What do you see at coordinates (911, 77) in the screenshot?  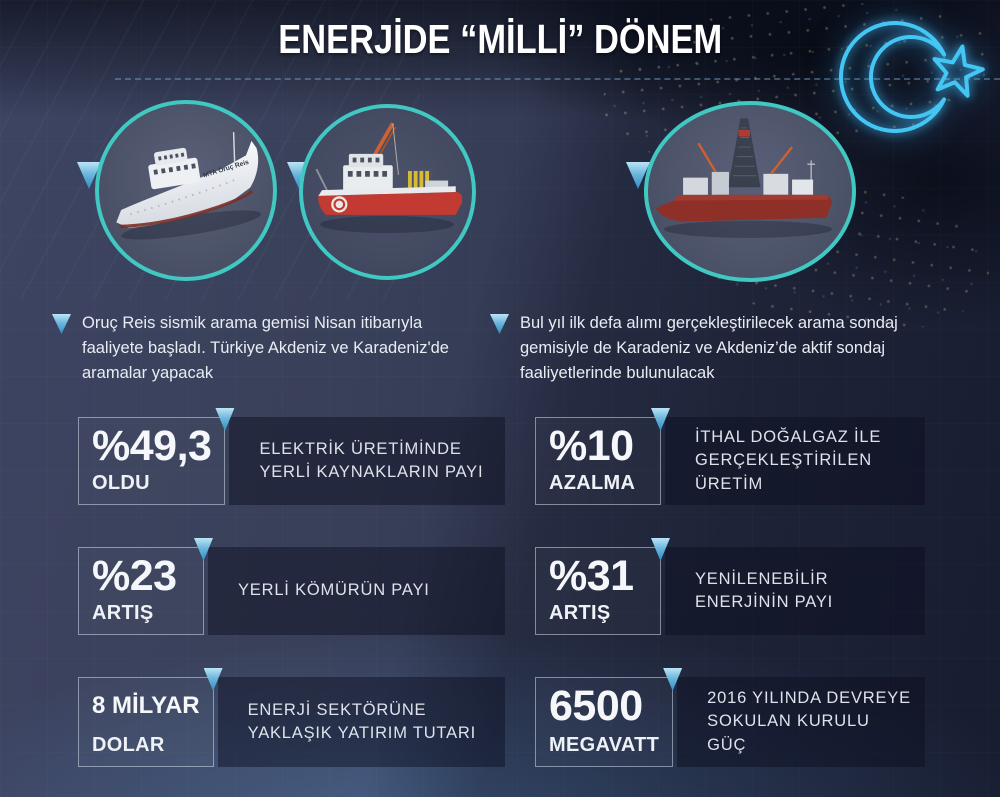 I see `crescent-star-icon` at bounding box center [911, 77].